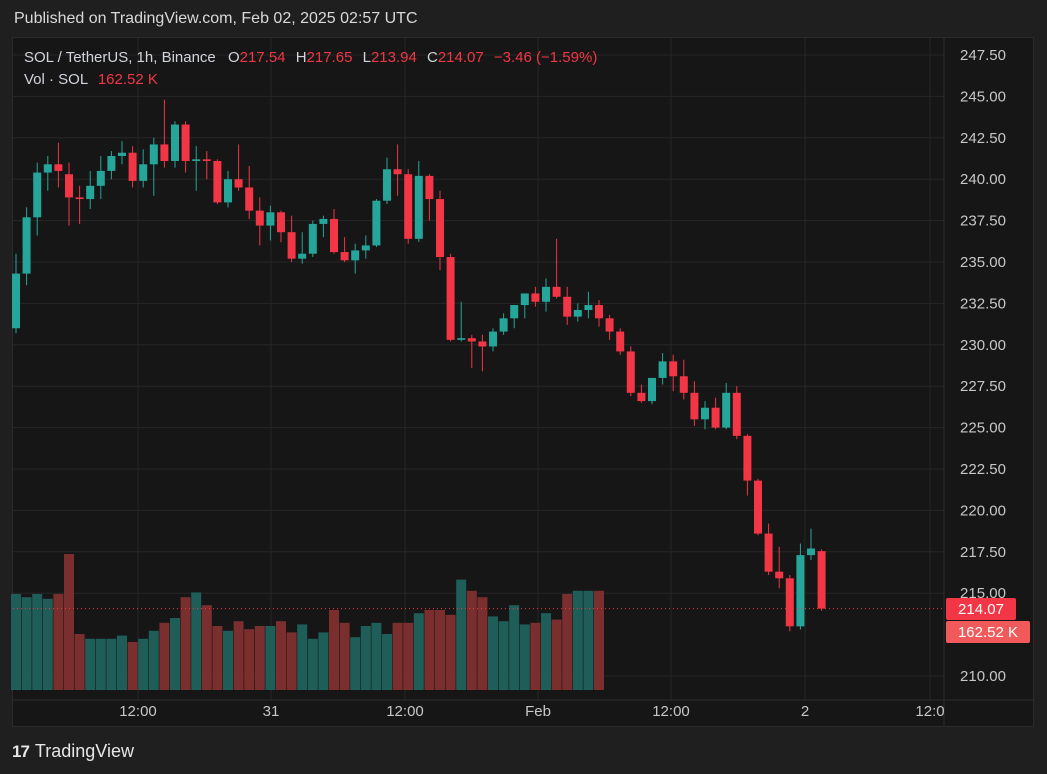 This screenshot has width=1047, height=774. I want to click on symbol-label: SOL / TetherUS, 1h, Binance, so click(120, 57).